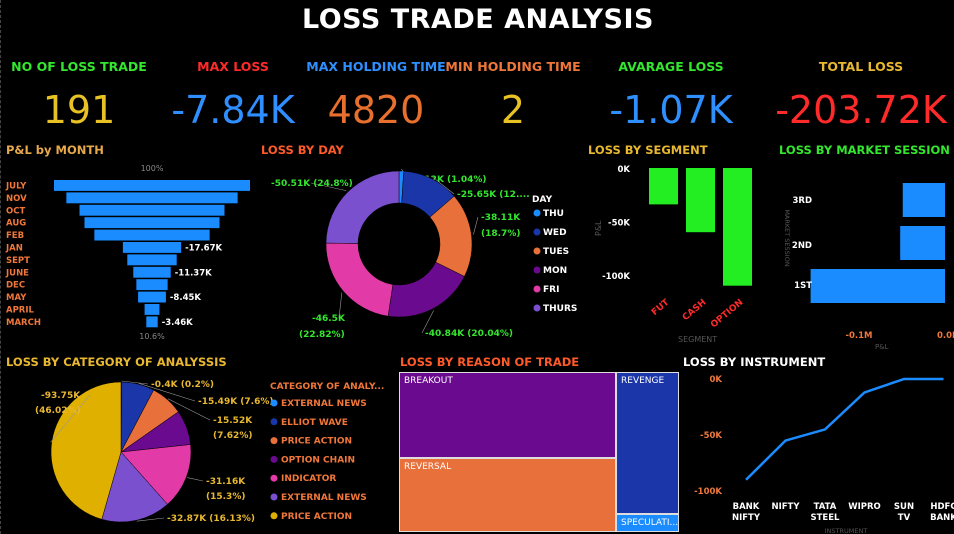 This screenshot has width=954, height=534. Describe the element at coordinates (236, 402) in the screenshot. I see `pie-data-label: -15.49K (7.6%)` at that location.